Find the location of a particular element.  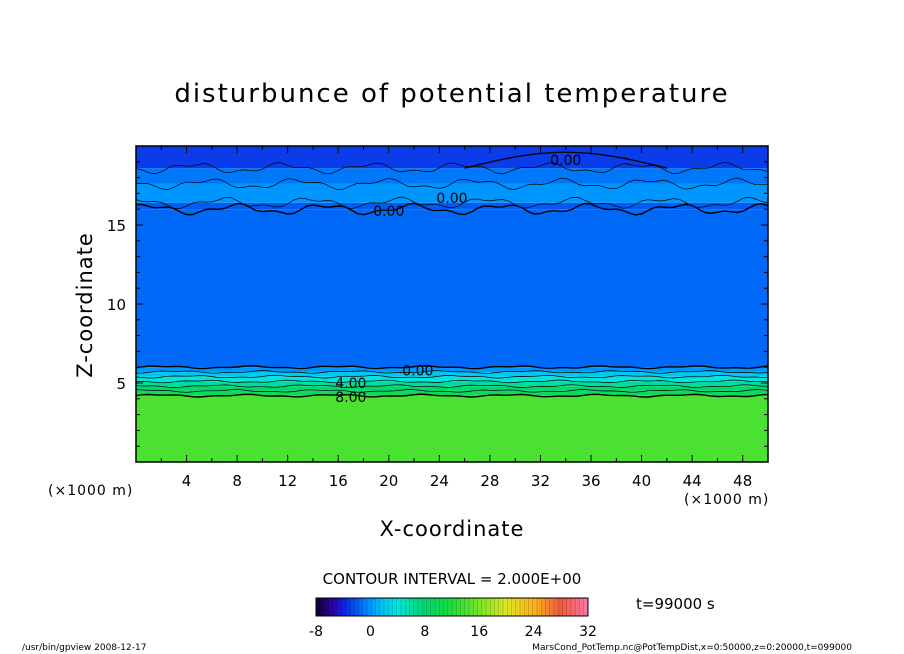

x-tick-label-1: 8 is located at coordinates (237, 481).